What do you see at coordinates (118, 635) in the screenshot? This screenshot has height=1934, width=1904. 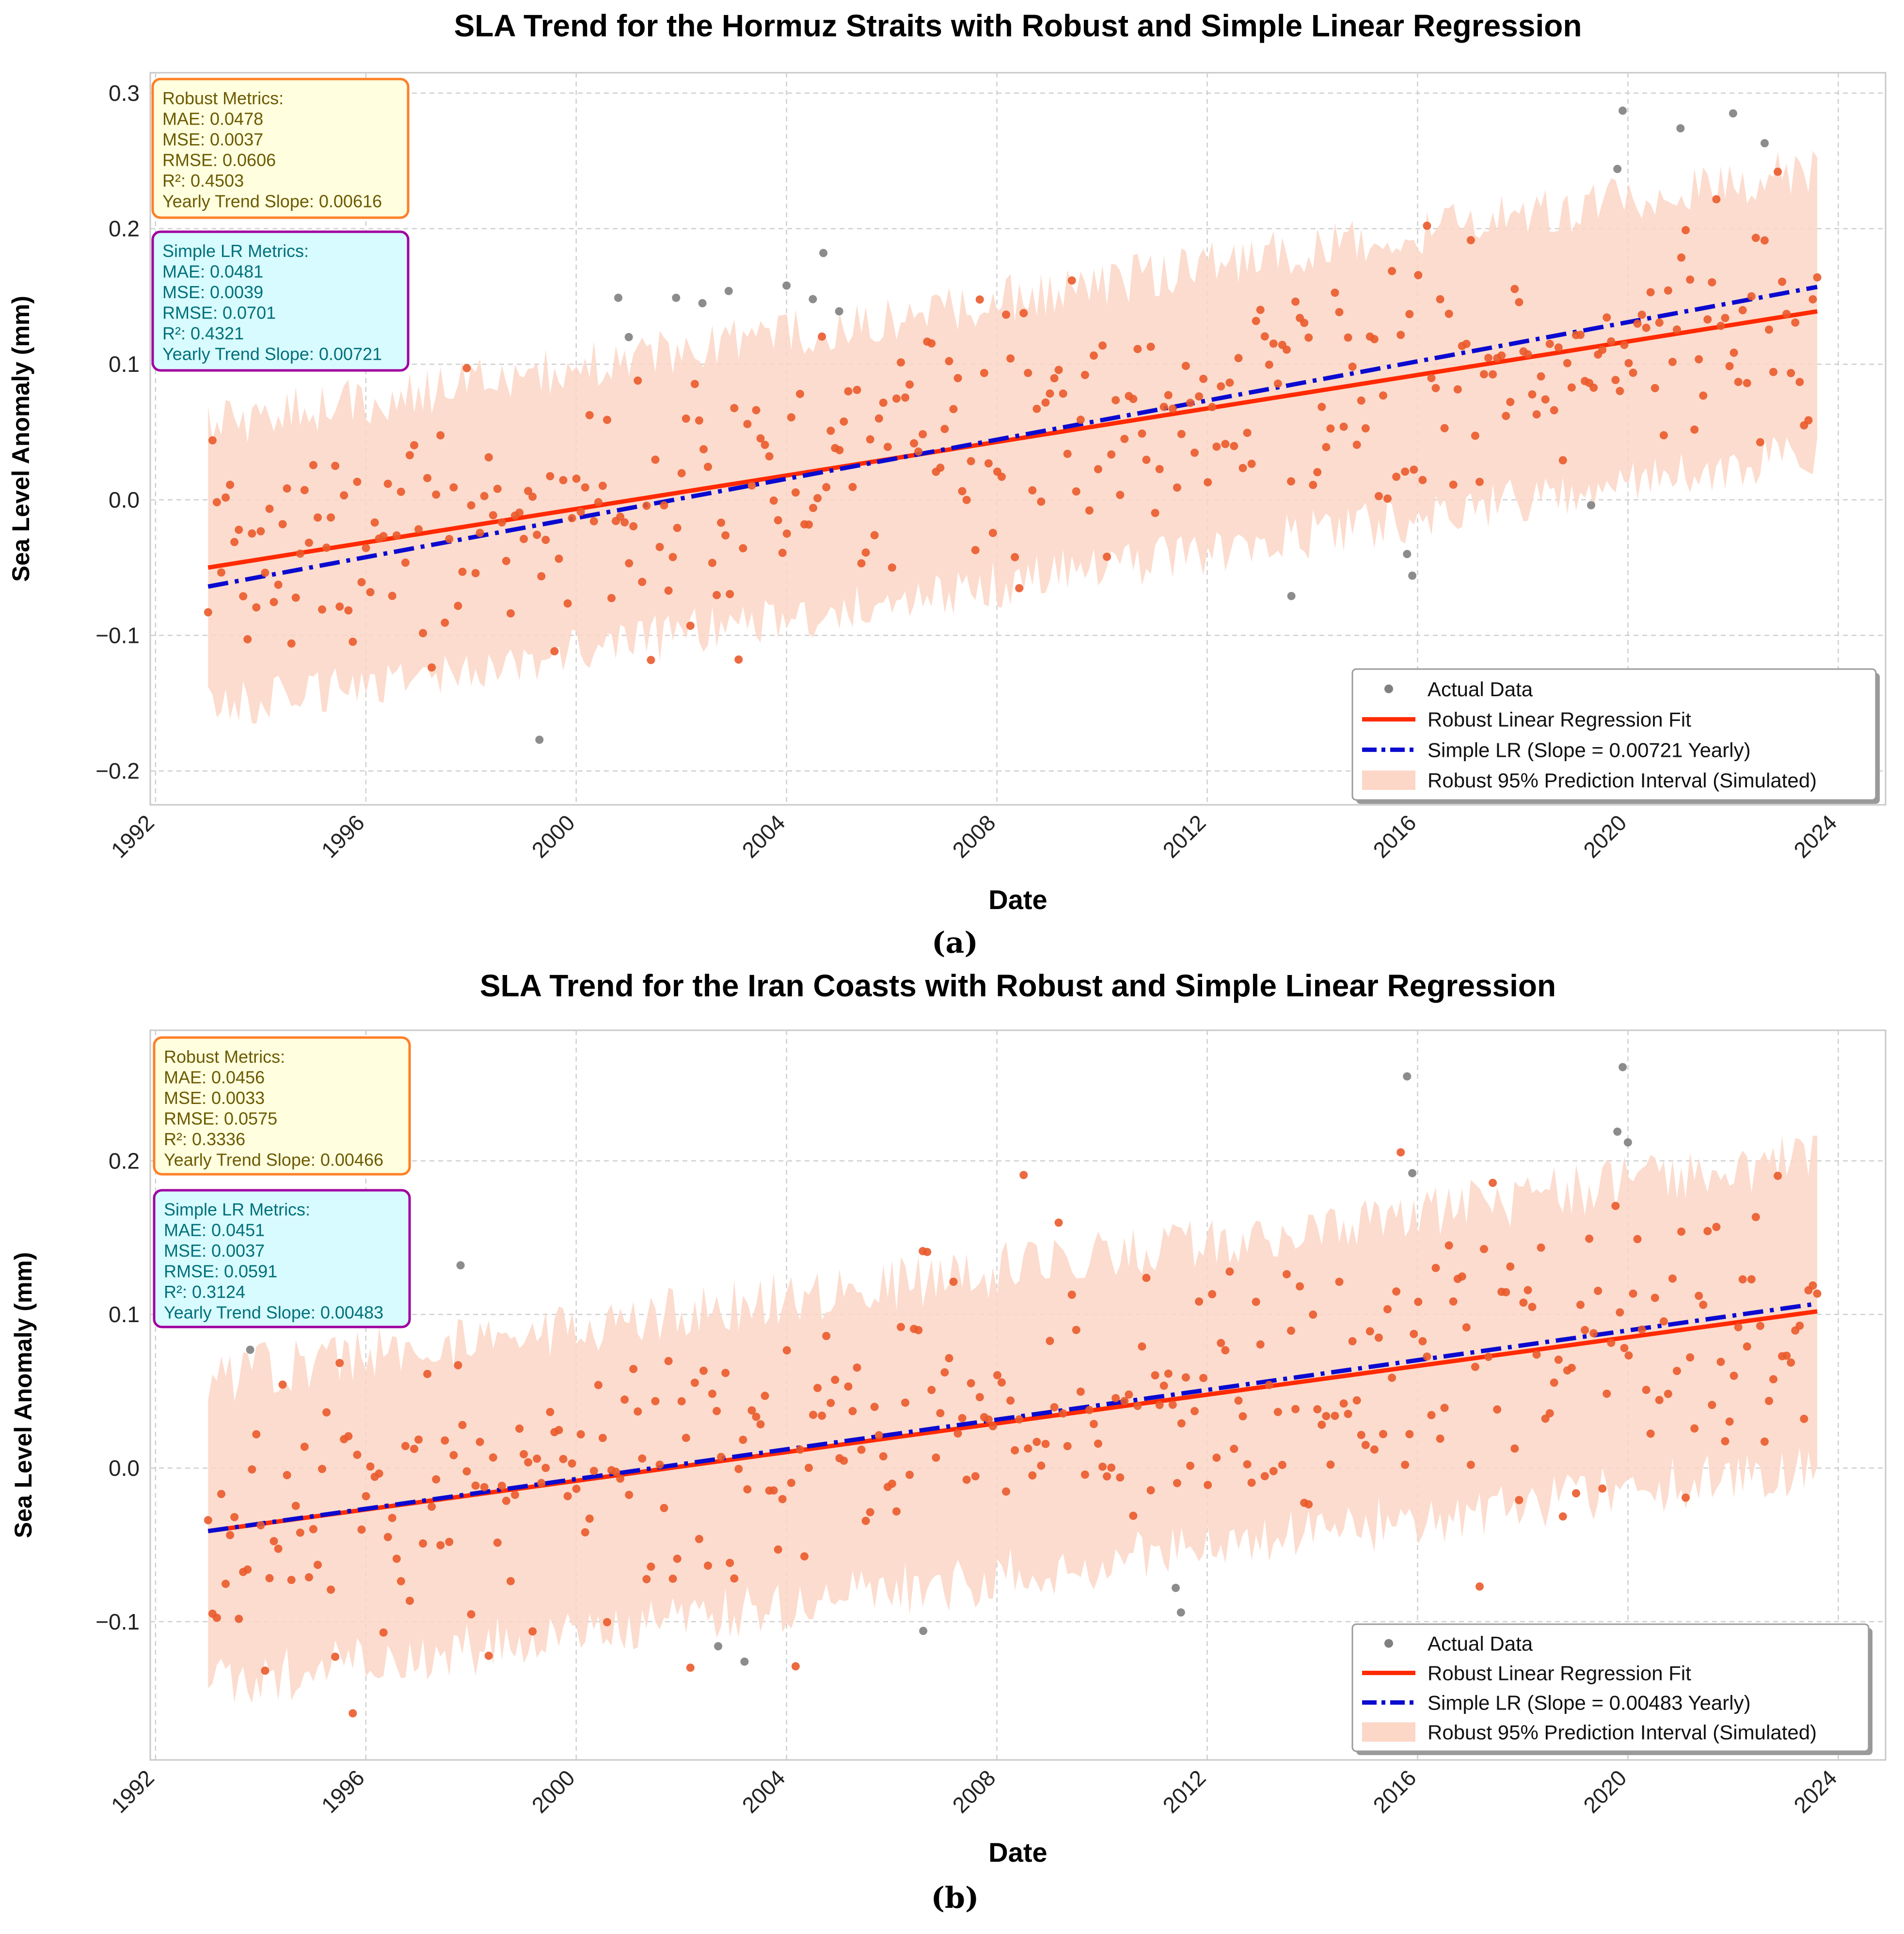 I see `y-tick-label: −0.1` at bounding box center [118, 635].